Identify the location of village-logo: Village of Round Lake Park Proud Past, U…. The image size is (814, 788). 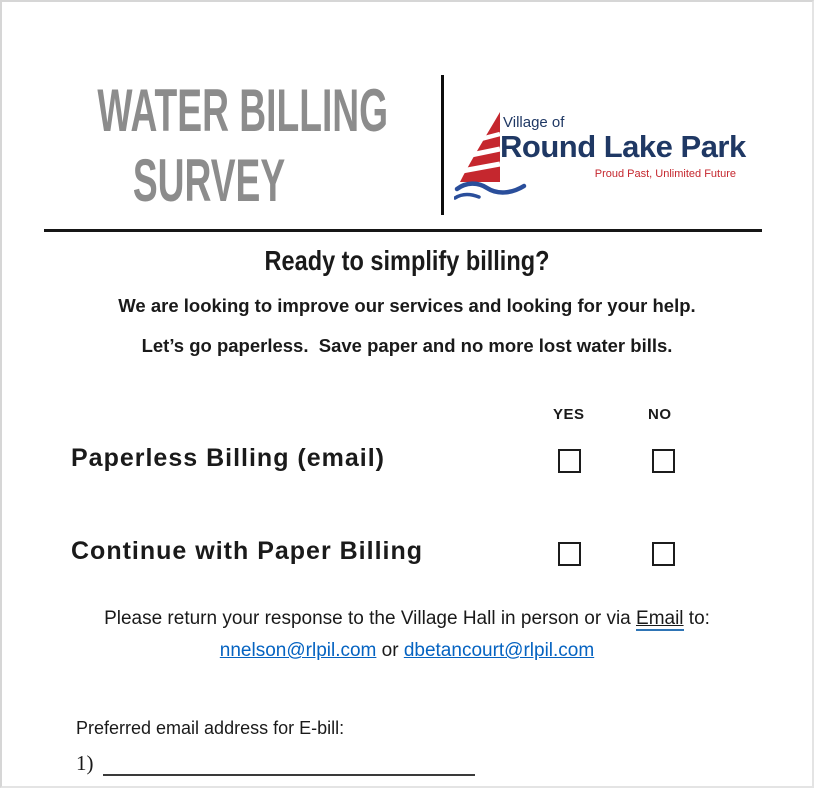
(600, 156).